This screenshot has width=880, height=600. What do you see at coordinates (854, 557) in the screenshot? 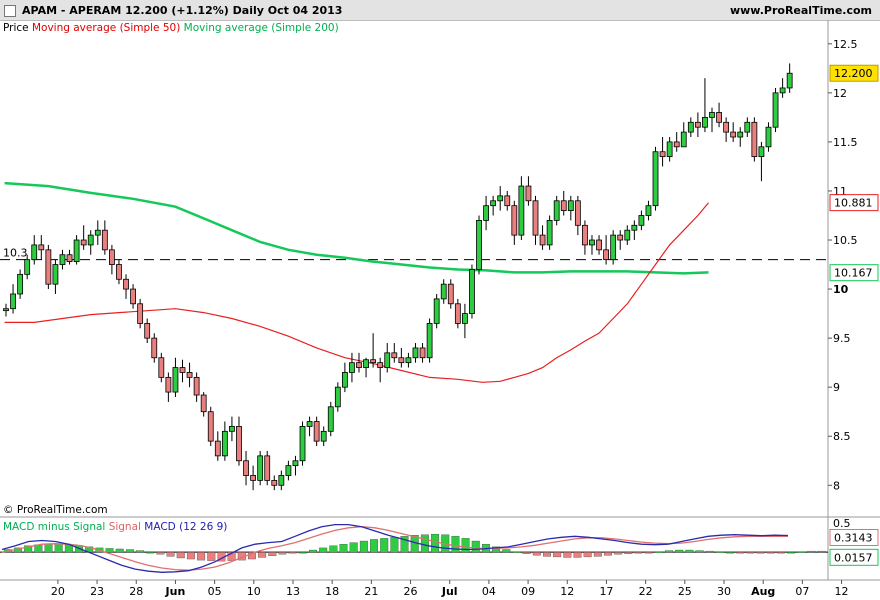
I see `signal-value-label-box` at bounding box center [854, 557].